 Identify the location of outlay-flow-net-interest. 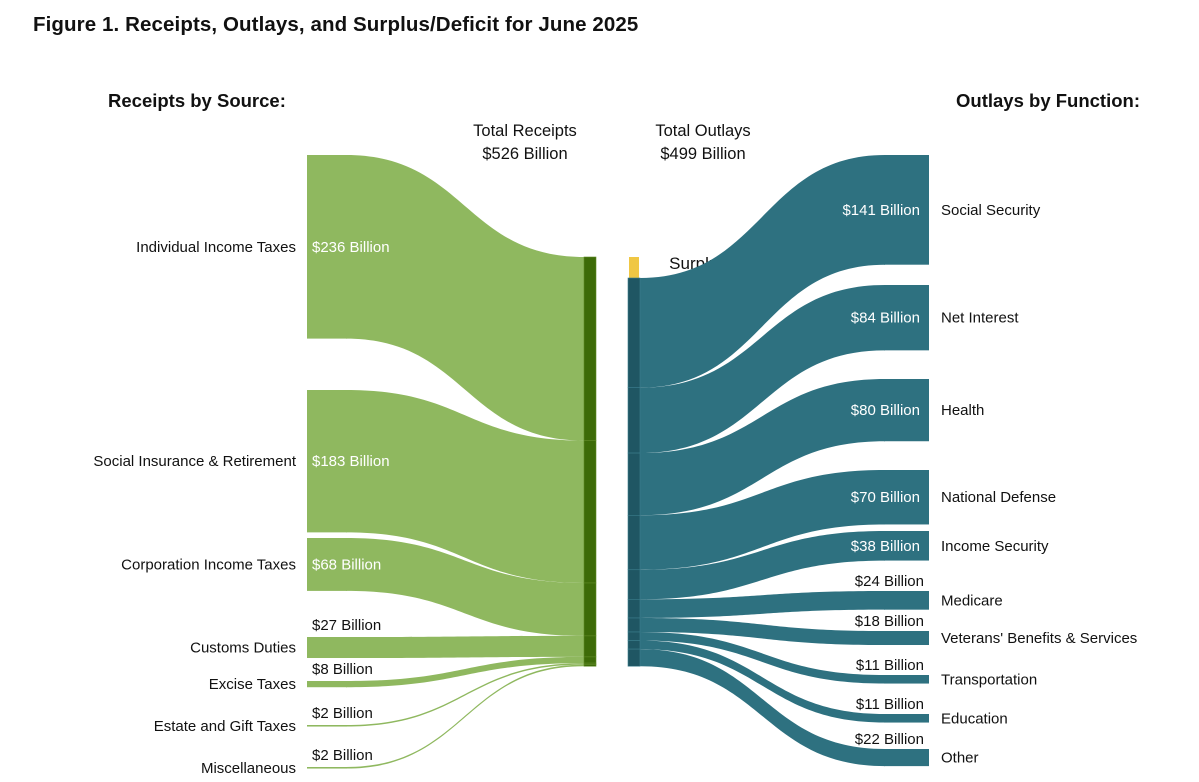
(762, 369).